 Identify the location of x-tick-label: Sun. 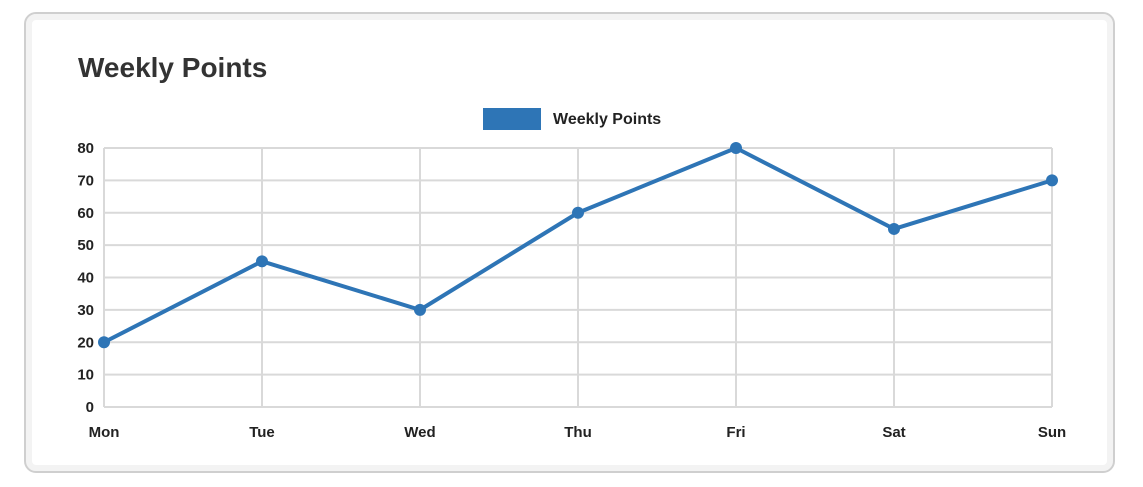
(1052, 432).